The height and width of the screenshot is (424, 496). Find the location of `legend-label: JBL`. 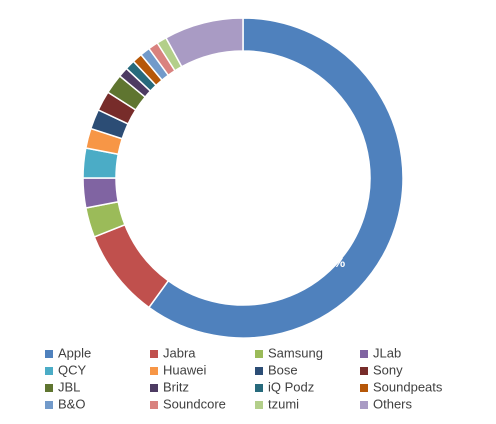

legend-label: JBL is located at coordinates (69, 386).